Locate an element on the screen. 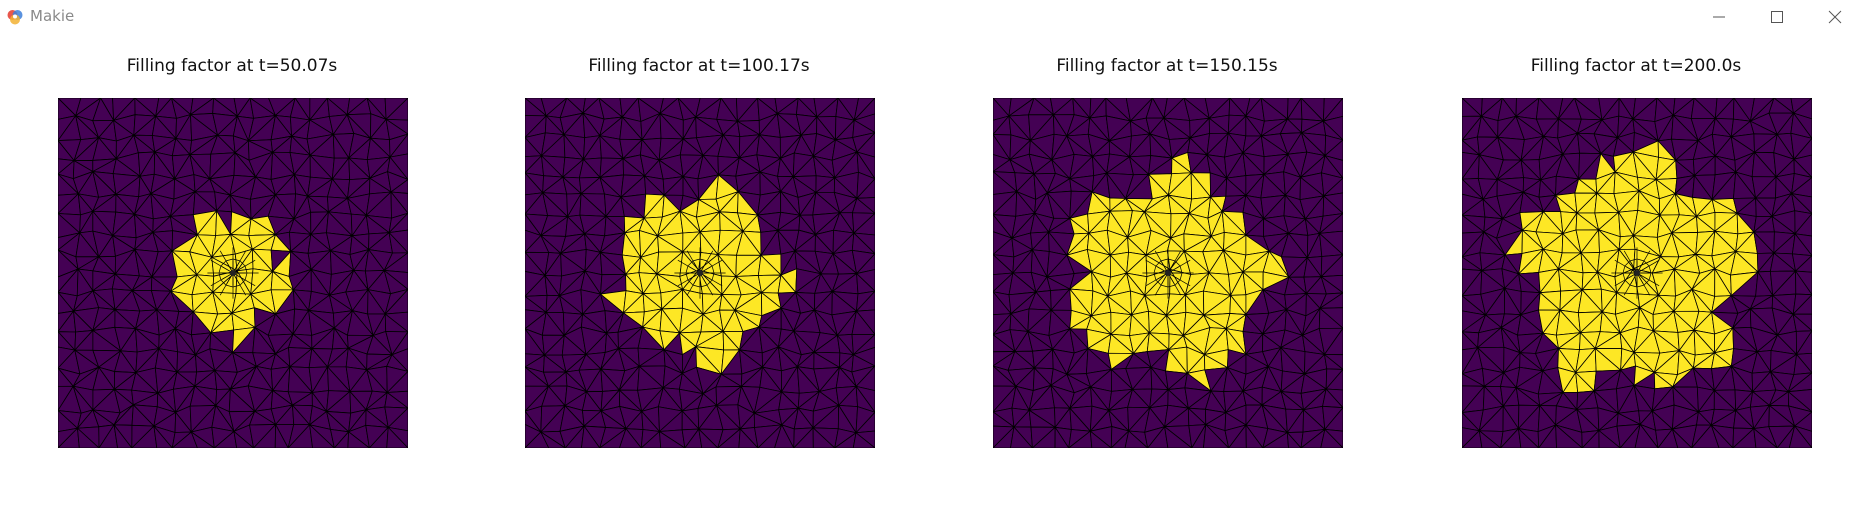 This screenshot has width=1860, height=508. maximize-button is located at coordinates (1777, 17).